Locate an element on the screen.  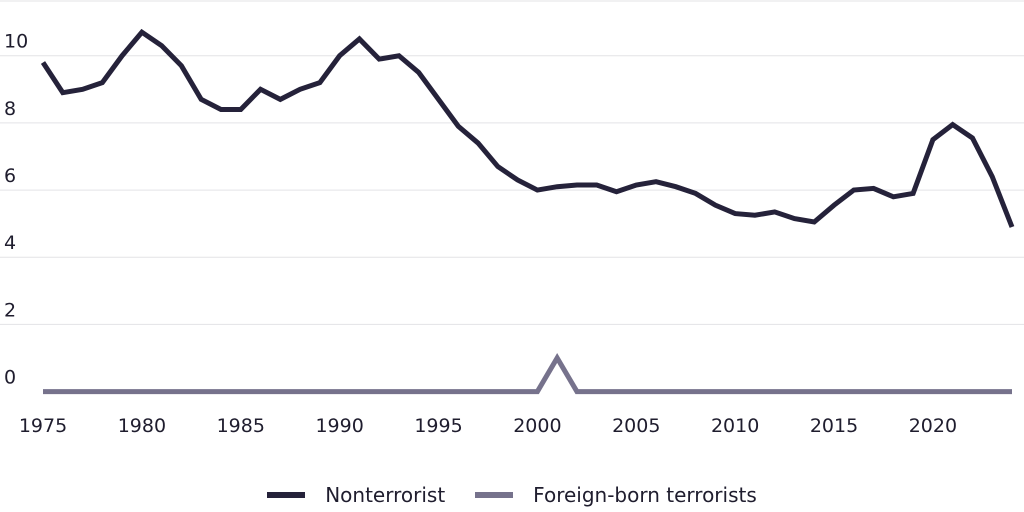
y-axis-ticks: 0 2 4 6 8 10 is located at coordinates (16, 210).